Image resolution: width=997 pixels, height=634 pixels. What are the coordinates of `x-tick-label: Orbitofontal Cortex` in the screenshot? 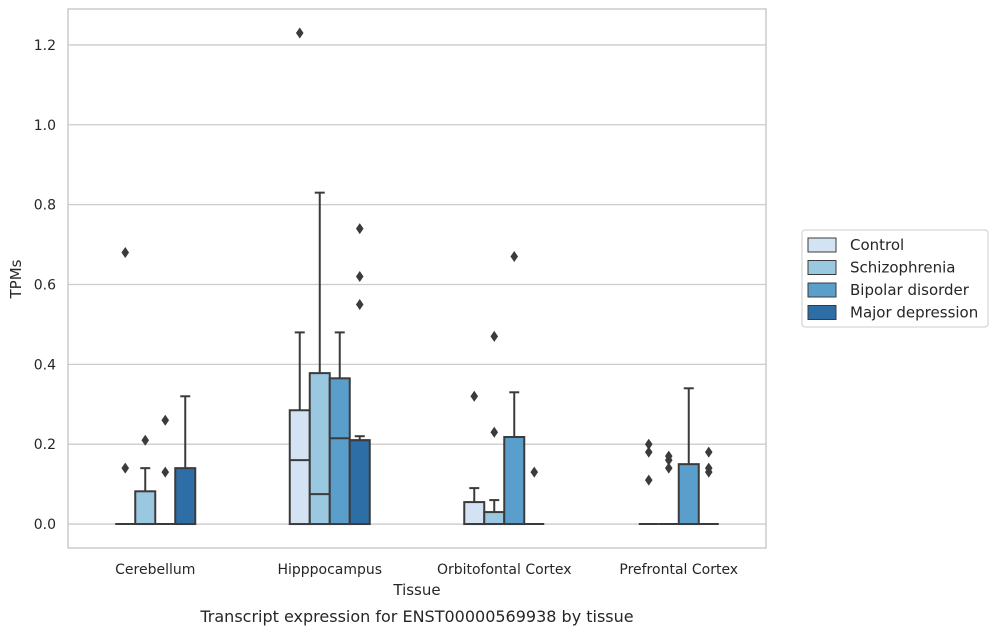 It's located at (504, 570).